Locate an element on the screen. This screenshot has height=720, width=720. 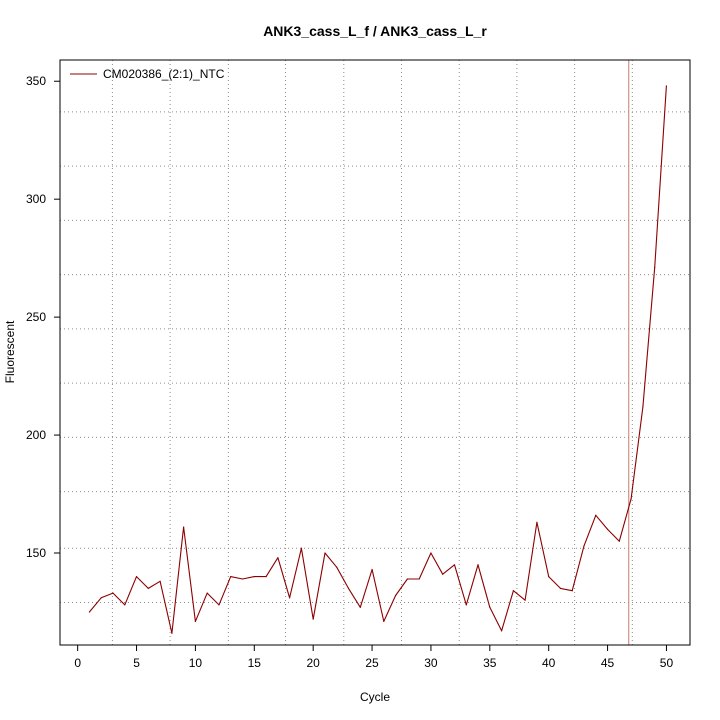
x-tick-label-6: 30 is located at coordinates (431, 663).